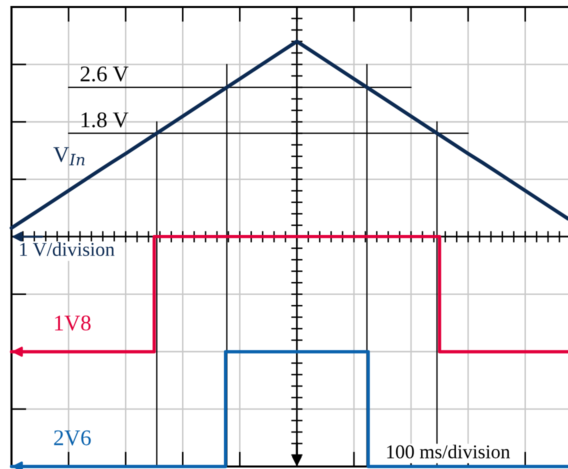 The width and height of the screenshot is (568, 469). Describe the element at coordinates (73, 323) in the screenshot. I see `series-label: 1V8` at that location.